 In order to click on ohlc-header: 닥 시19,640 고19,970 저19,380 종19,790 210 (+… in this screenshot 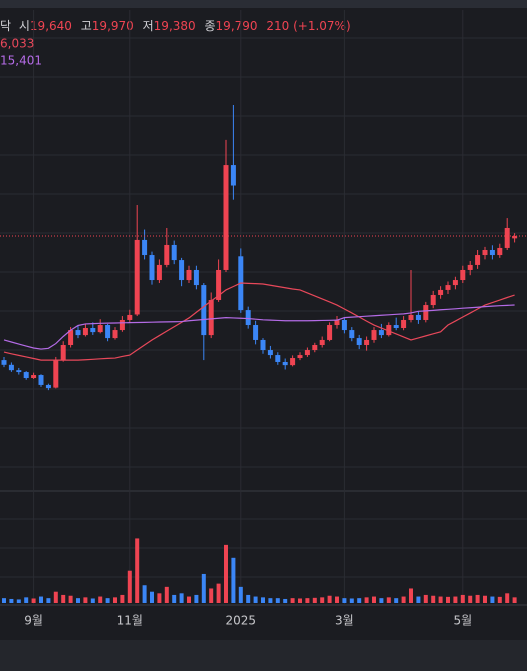, I will do `click(175, 26)`.